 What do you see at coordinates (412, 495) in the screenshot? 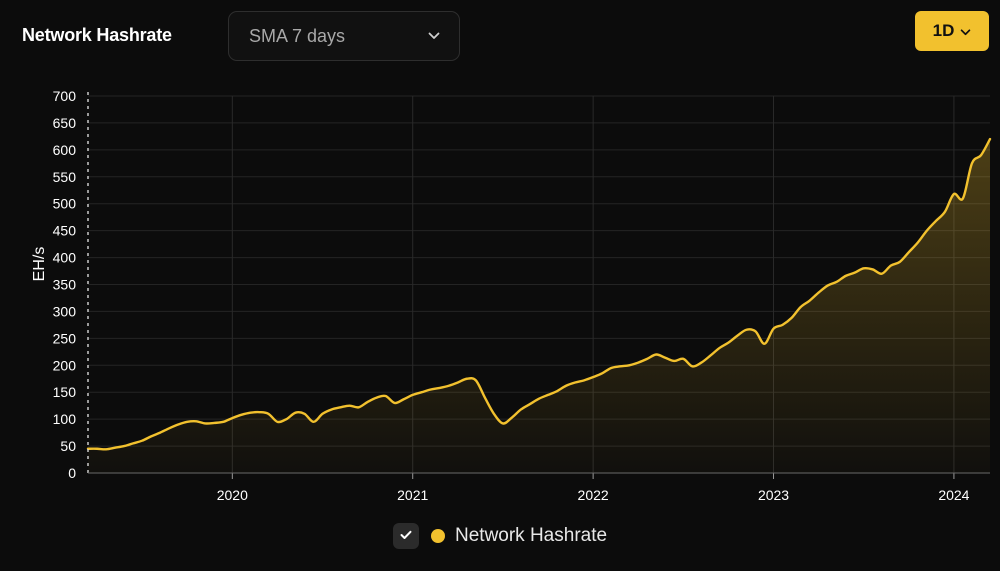
I see `x-tick-label: 2021` at bounding box center [412, 495].